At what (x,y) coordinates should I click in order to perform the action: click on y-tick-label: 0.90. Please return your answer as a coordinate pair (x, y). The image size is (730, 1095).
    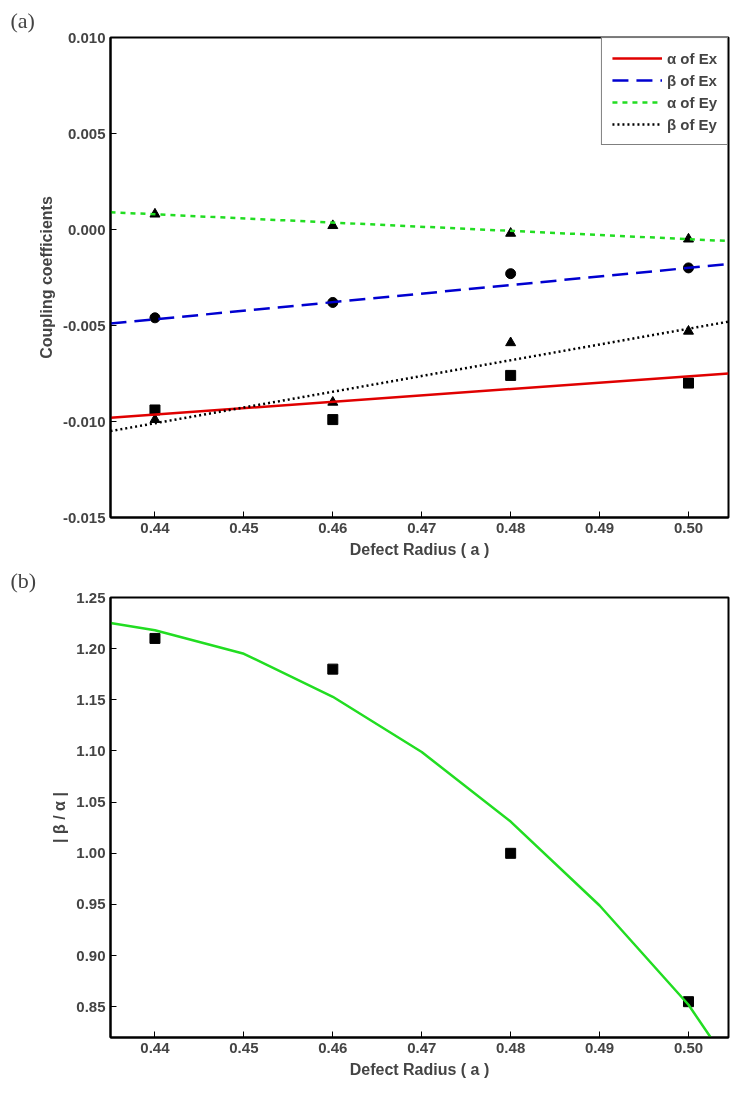
    Looking at the image, I should click on (91, 955).